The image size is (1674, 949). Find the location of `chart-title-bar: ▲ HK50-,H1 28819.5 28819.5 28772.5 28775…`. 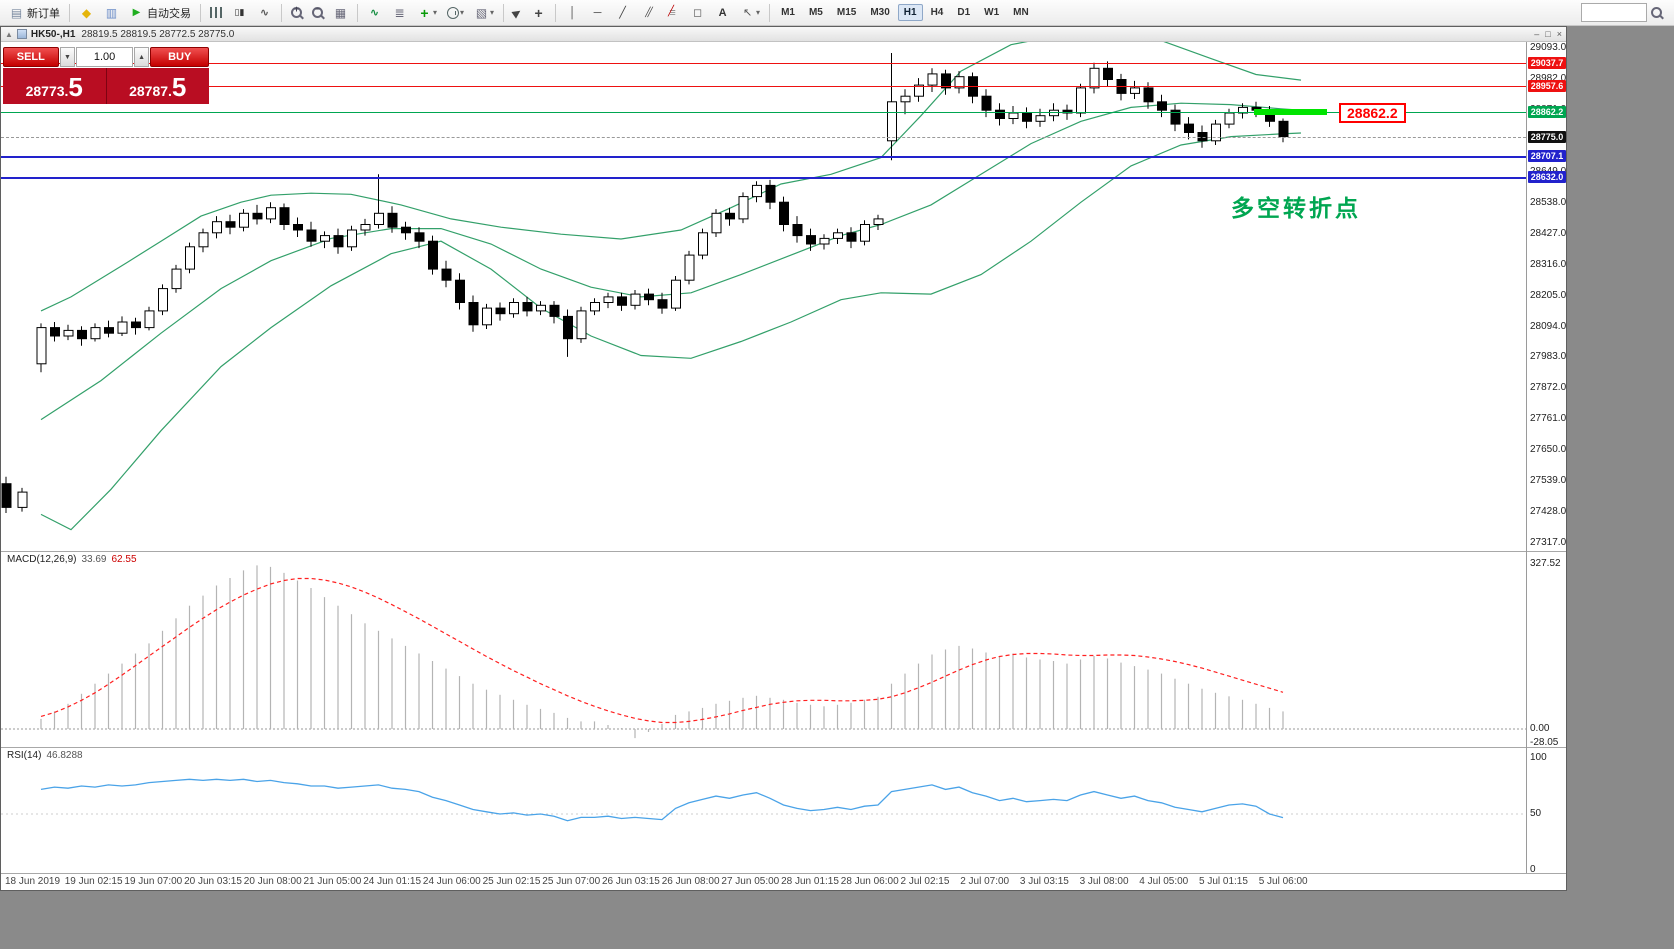

chart-title-bar: ▲ HK50-,H1 28819.5 28819.5 28772.5 28775… is located at coordinates (783, 34).